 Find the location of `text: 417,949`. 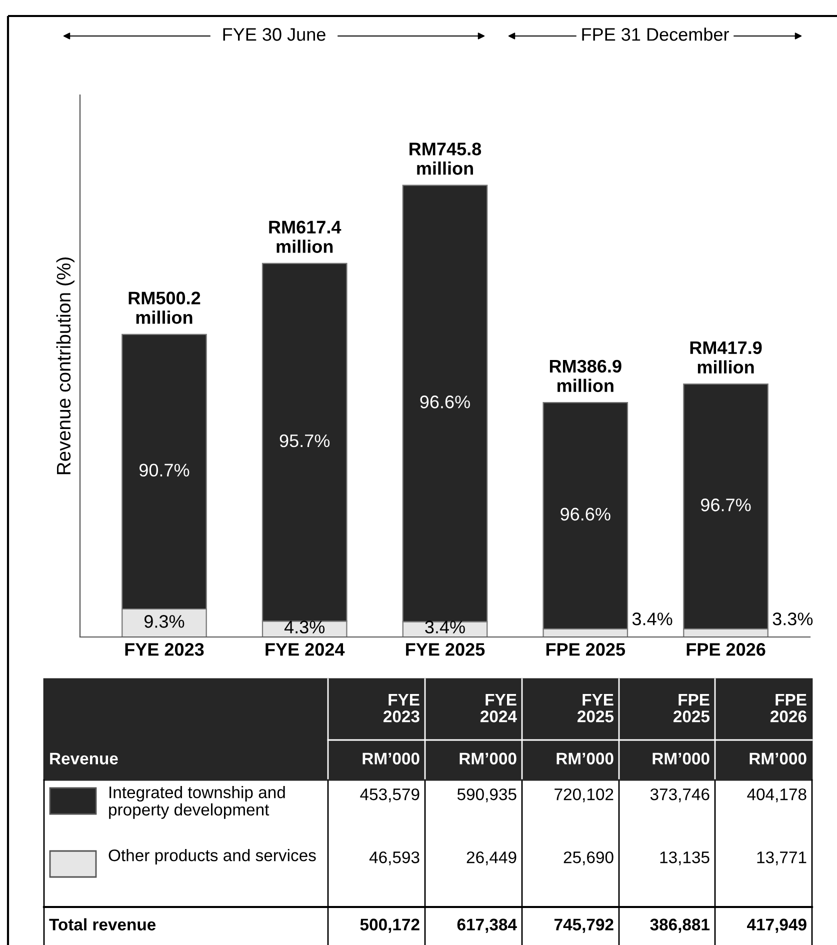

text: 417,949 is located at coordinates (776, 925).